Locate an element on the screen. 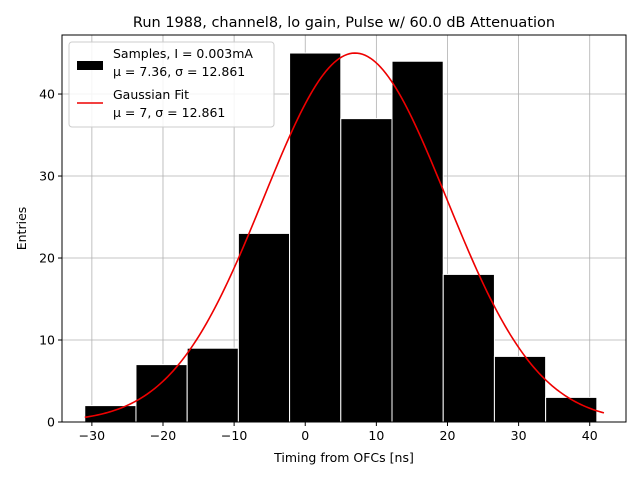 The width and height of the screenshot is (640, 480). y-tick-label: 40 is located at coordinates (47, 94).